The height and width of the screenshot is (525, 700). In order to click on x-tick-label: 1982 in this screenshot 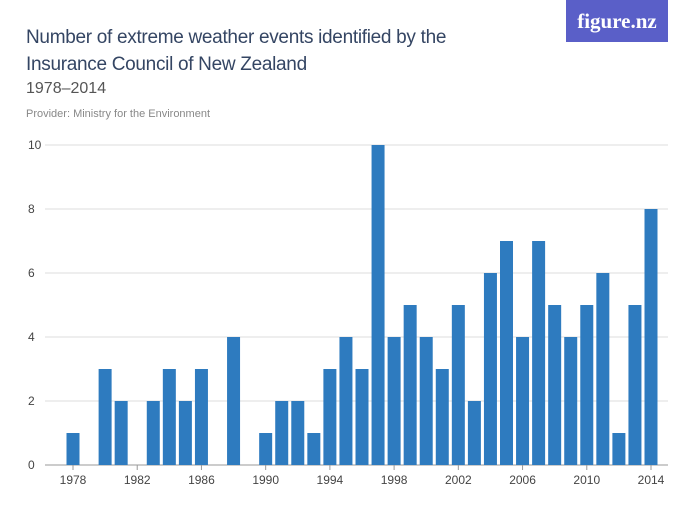, I will do `click(137, 480)`.